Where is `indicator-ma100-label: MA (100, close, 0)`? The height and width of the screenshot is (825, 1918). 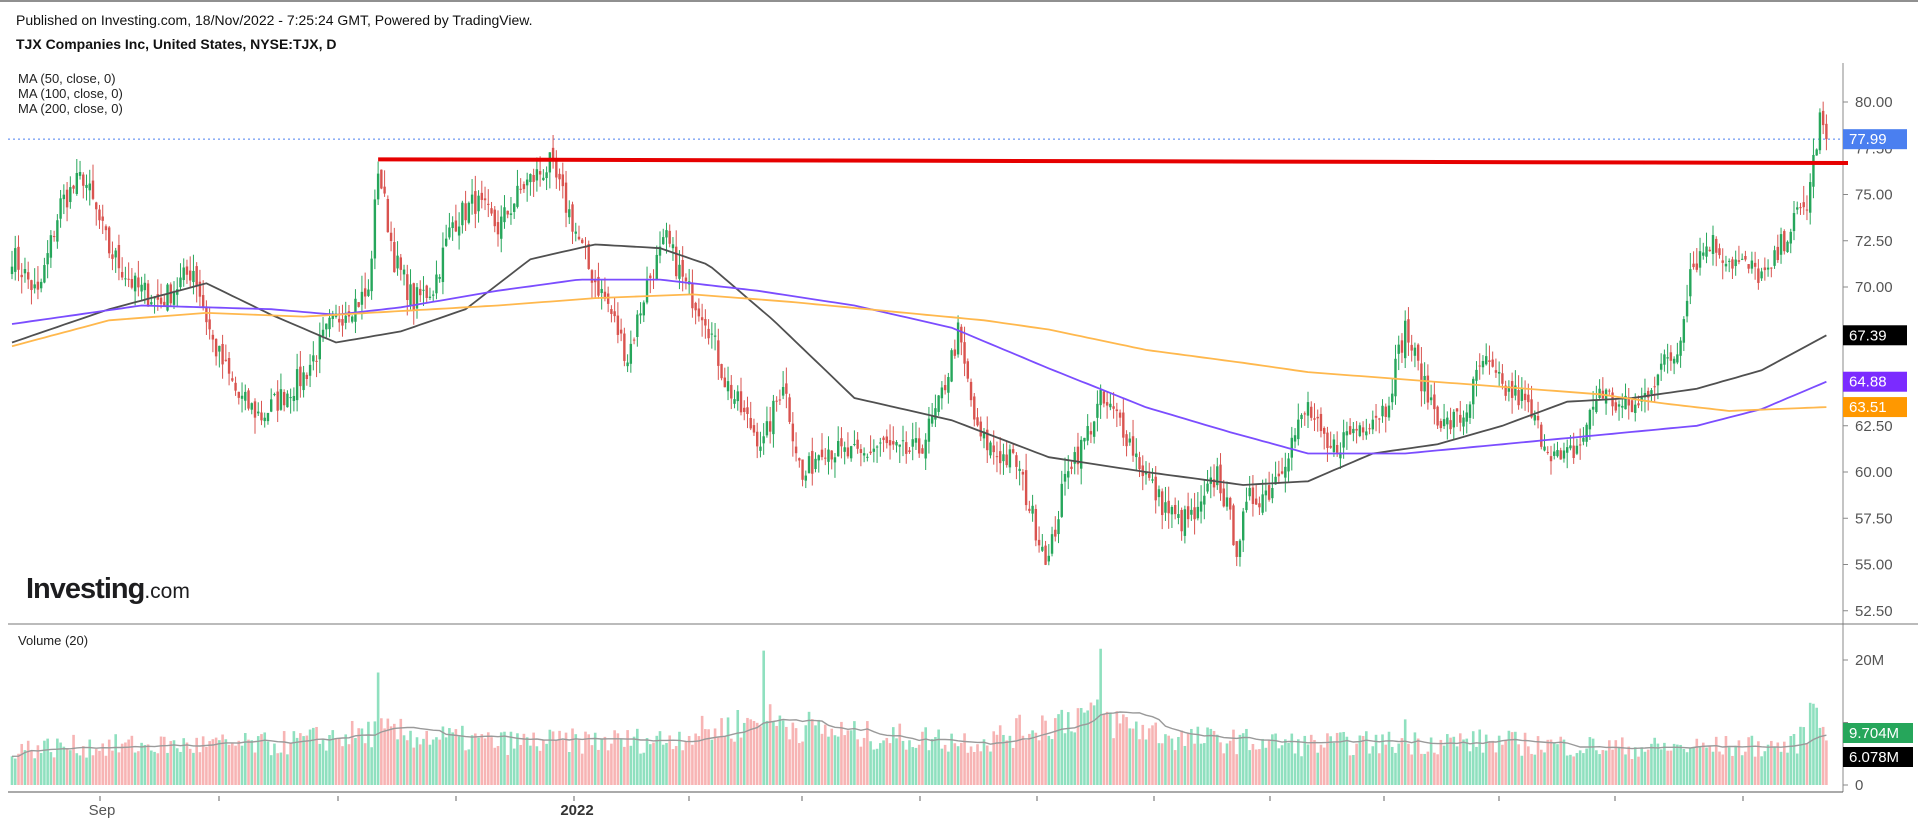 indicator-ma100-label: MA (100, close, 0) is located at coordinates (70, 93).